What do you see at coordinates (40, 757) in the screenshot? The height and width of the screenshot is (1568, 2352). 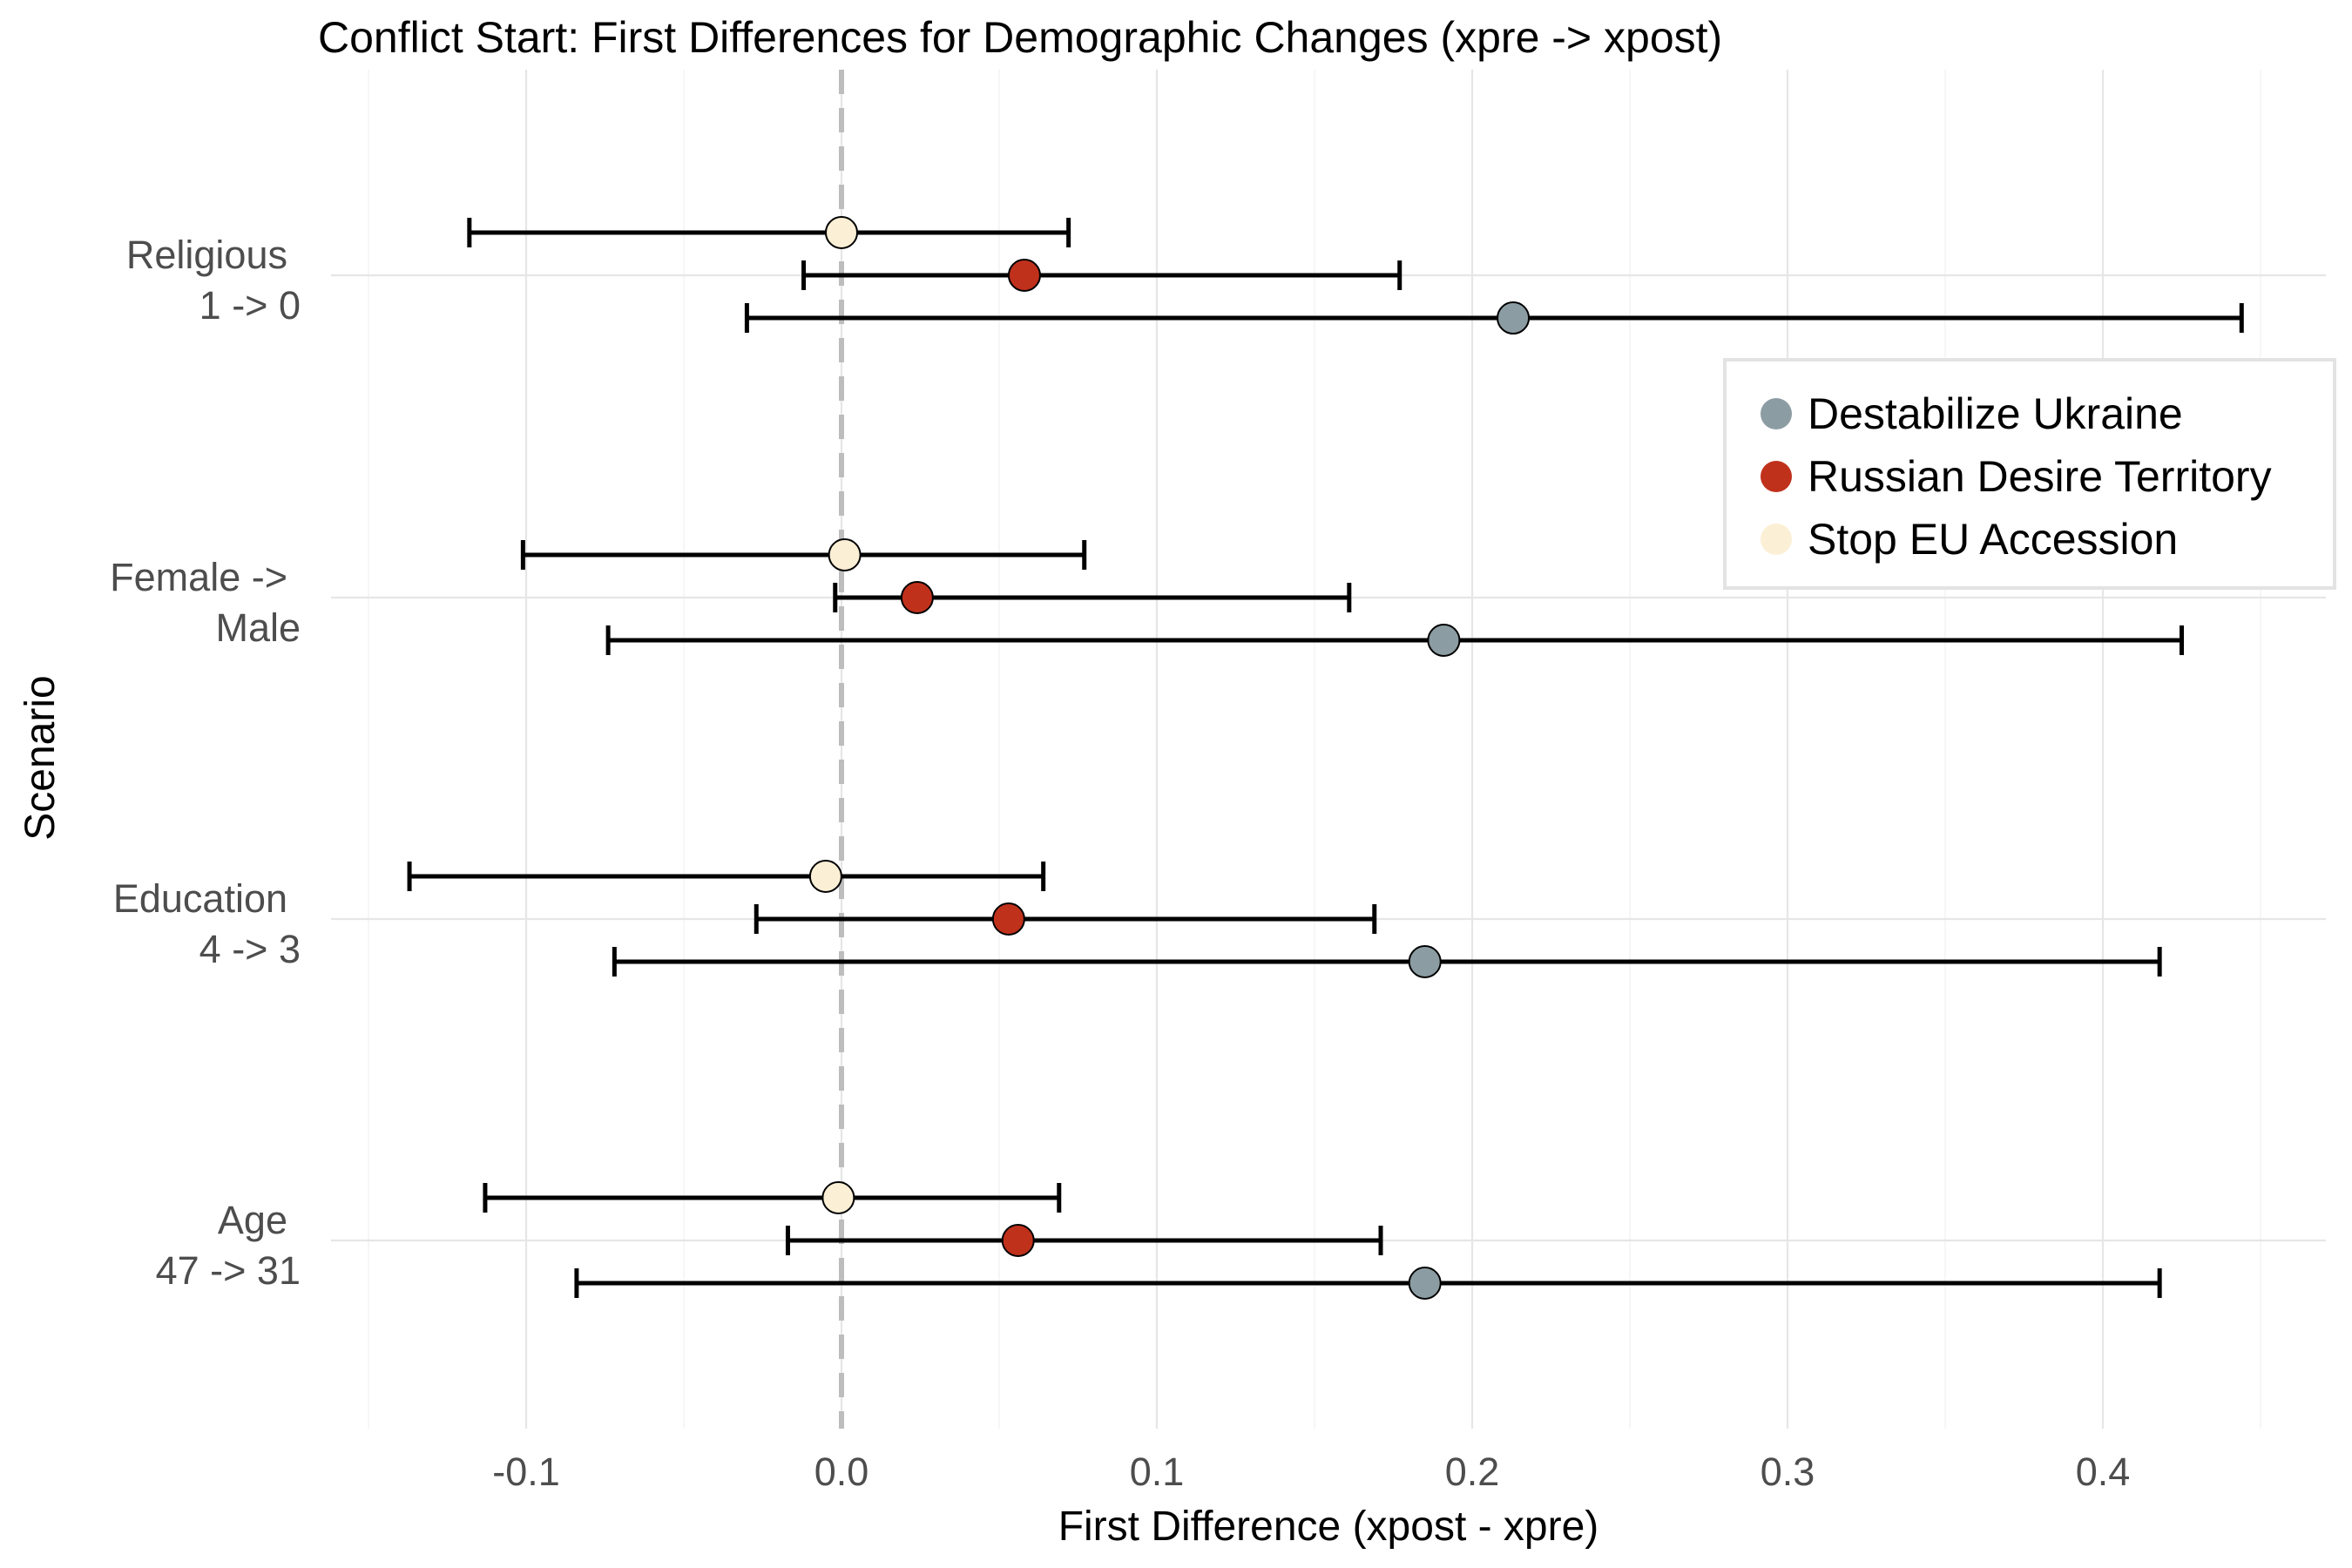 I see `y-axis-title: Scenario` at bounding box center [40, 757].